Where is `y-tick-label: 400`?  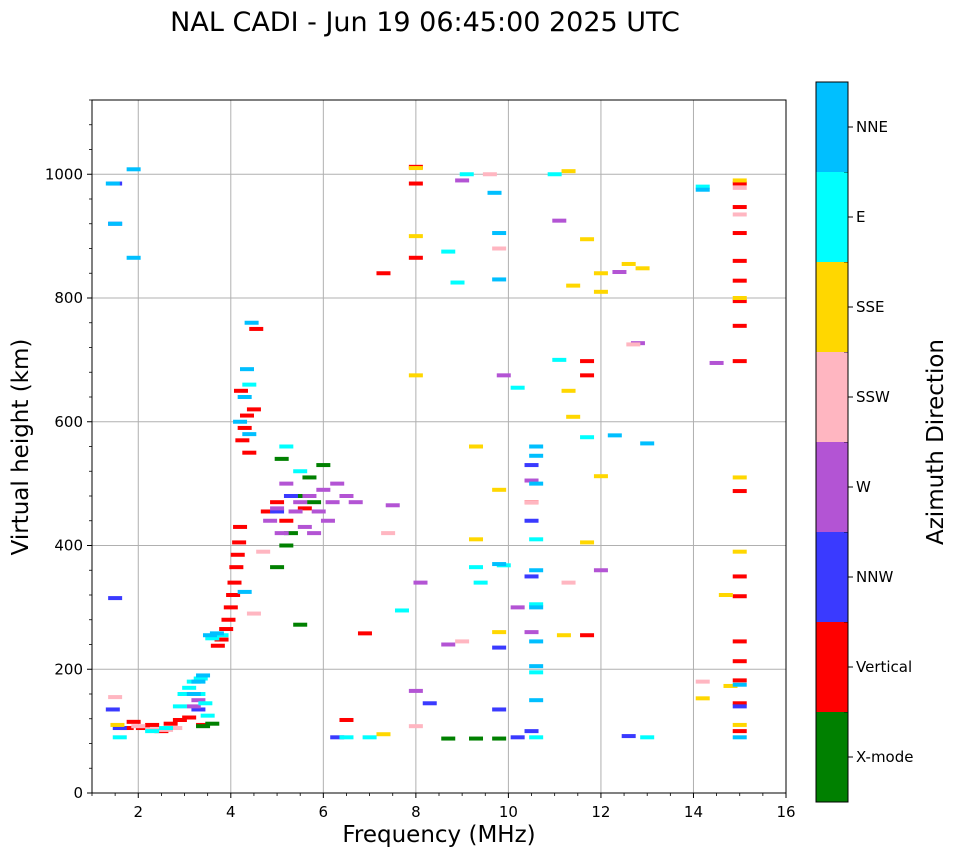
y-tick-label: 400 is located at coordinates (68, 546).